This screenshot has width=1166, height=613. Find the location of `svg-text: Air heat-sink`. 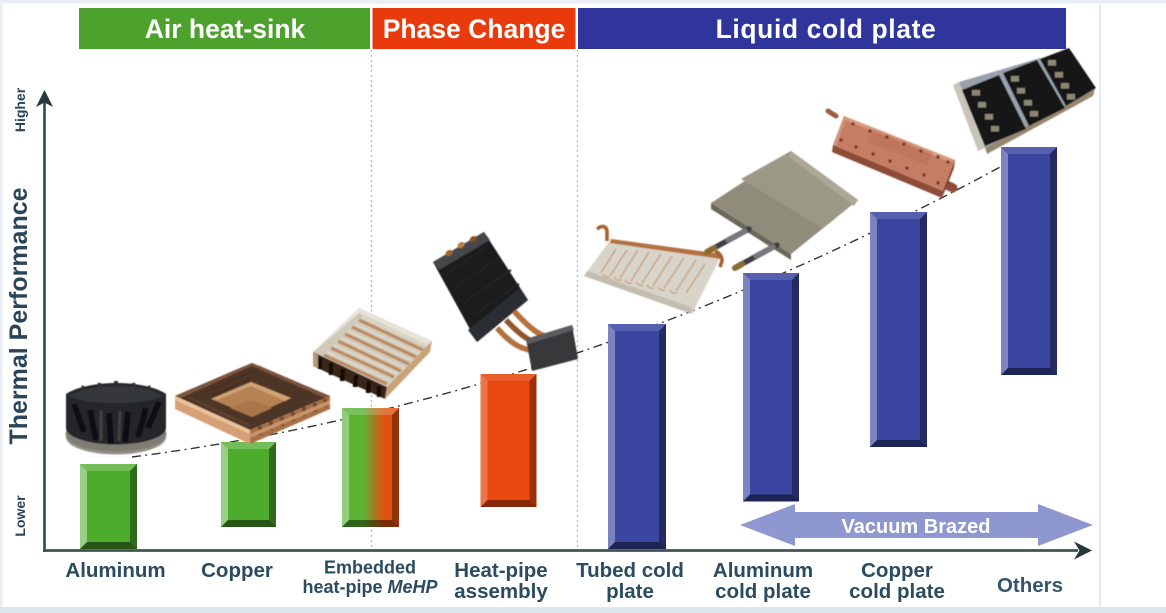

svg-text: Air heat-sink is located at coordinates (225, 29).